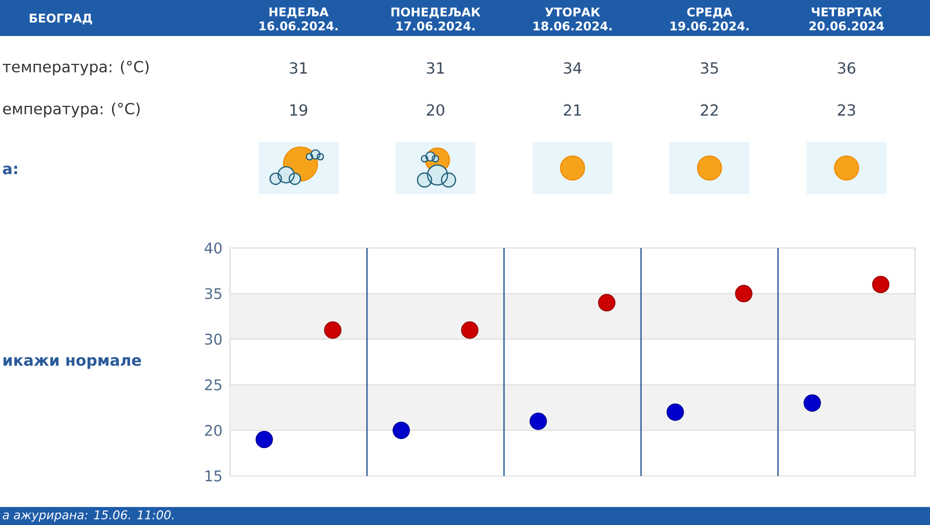  What do you see at coordinates (213, 430) in the screenshot?
I see `y-tick-label: 20` at bounding box center [213, 430].